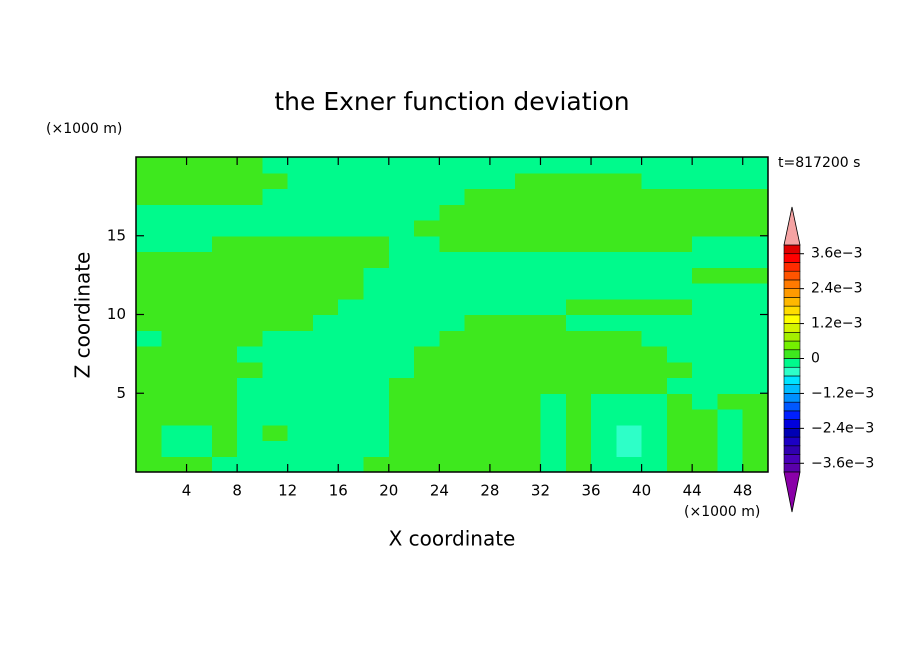 This screenshot has height=654, width=904. Describe the element at coordinates (828, 359) in the screenshot. I see `colorbar: 3.6e−3 2.4e−3 1.2e−3 0 −1.2e−3 −2.4e−3 −3.6e−3` at that location.